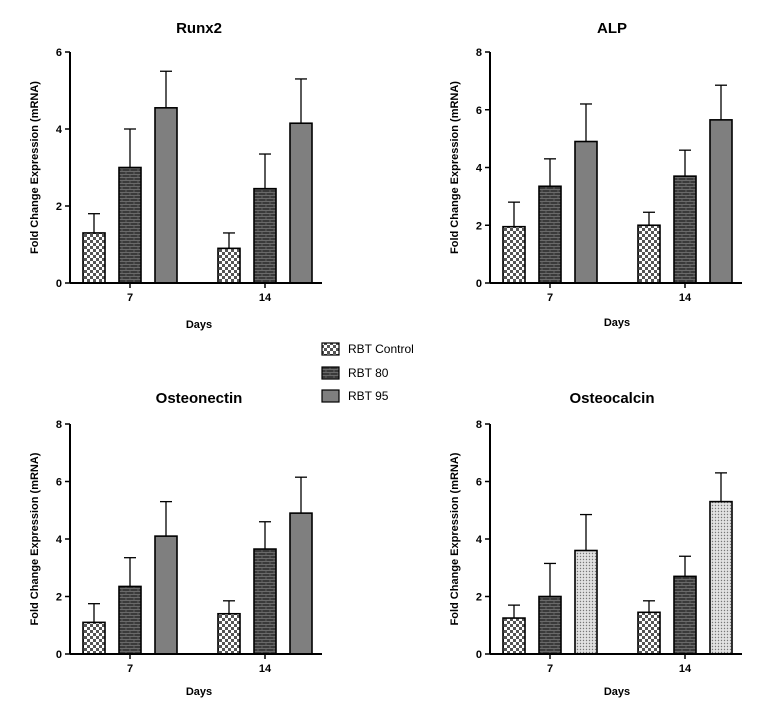  Describe the element at coordinates (199, 28) in the screenshot. I see `chart-title: Runx2` at that location.